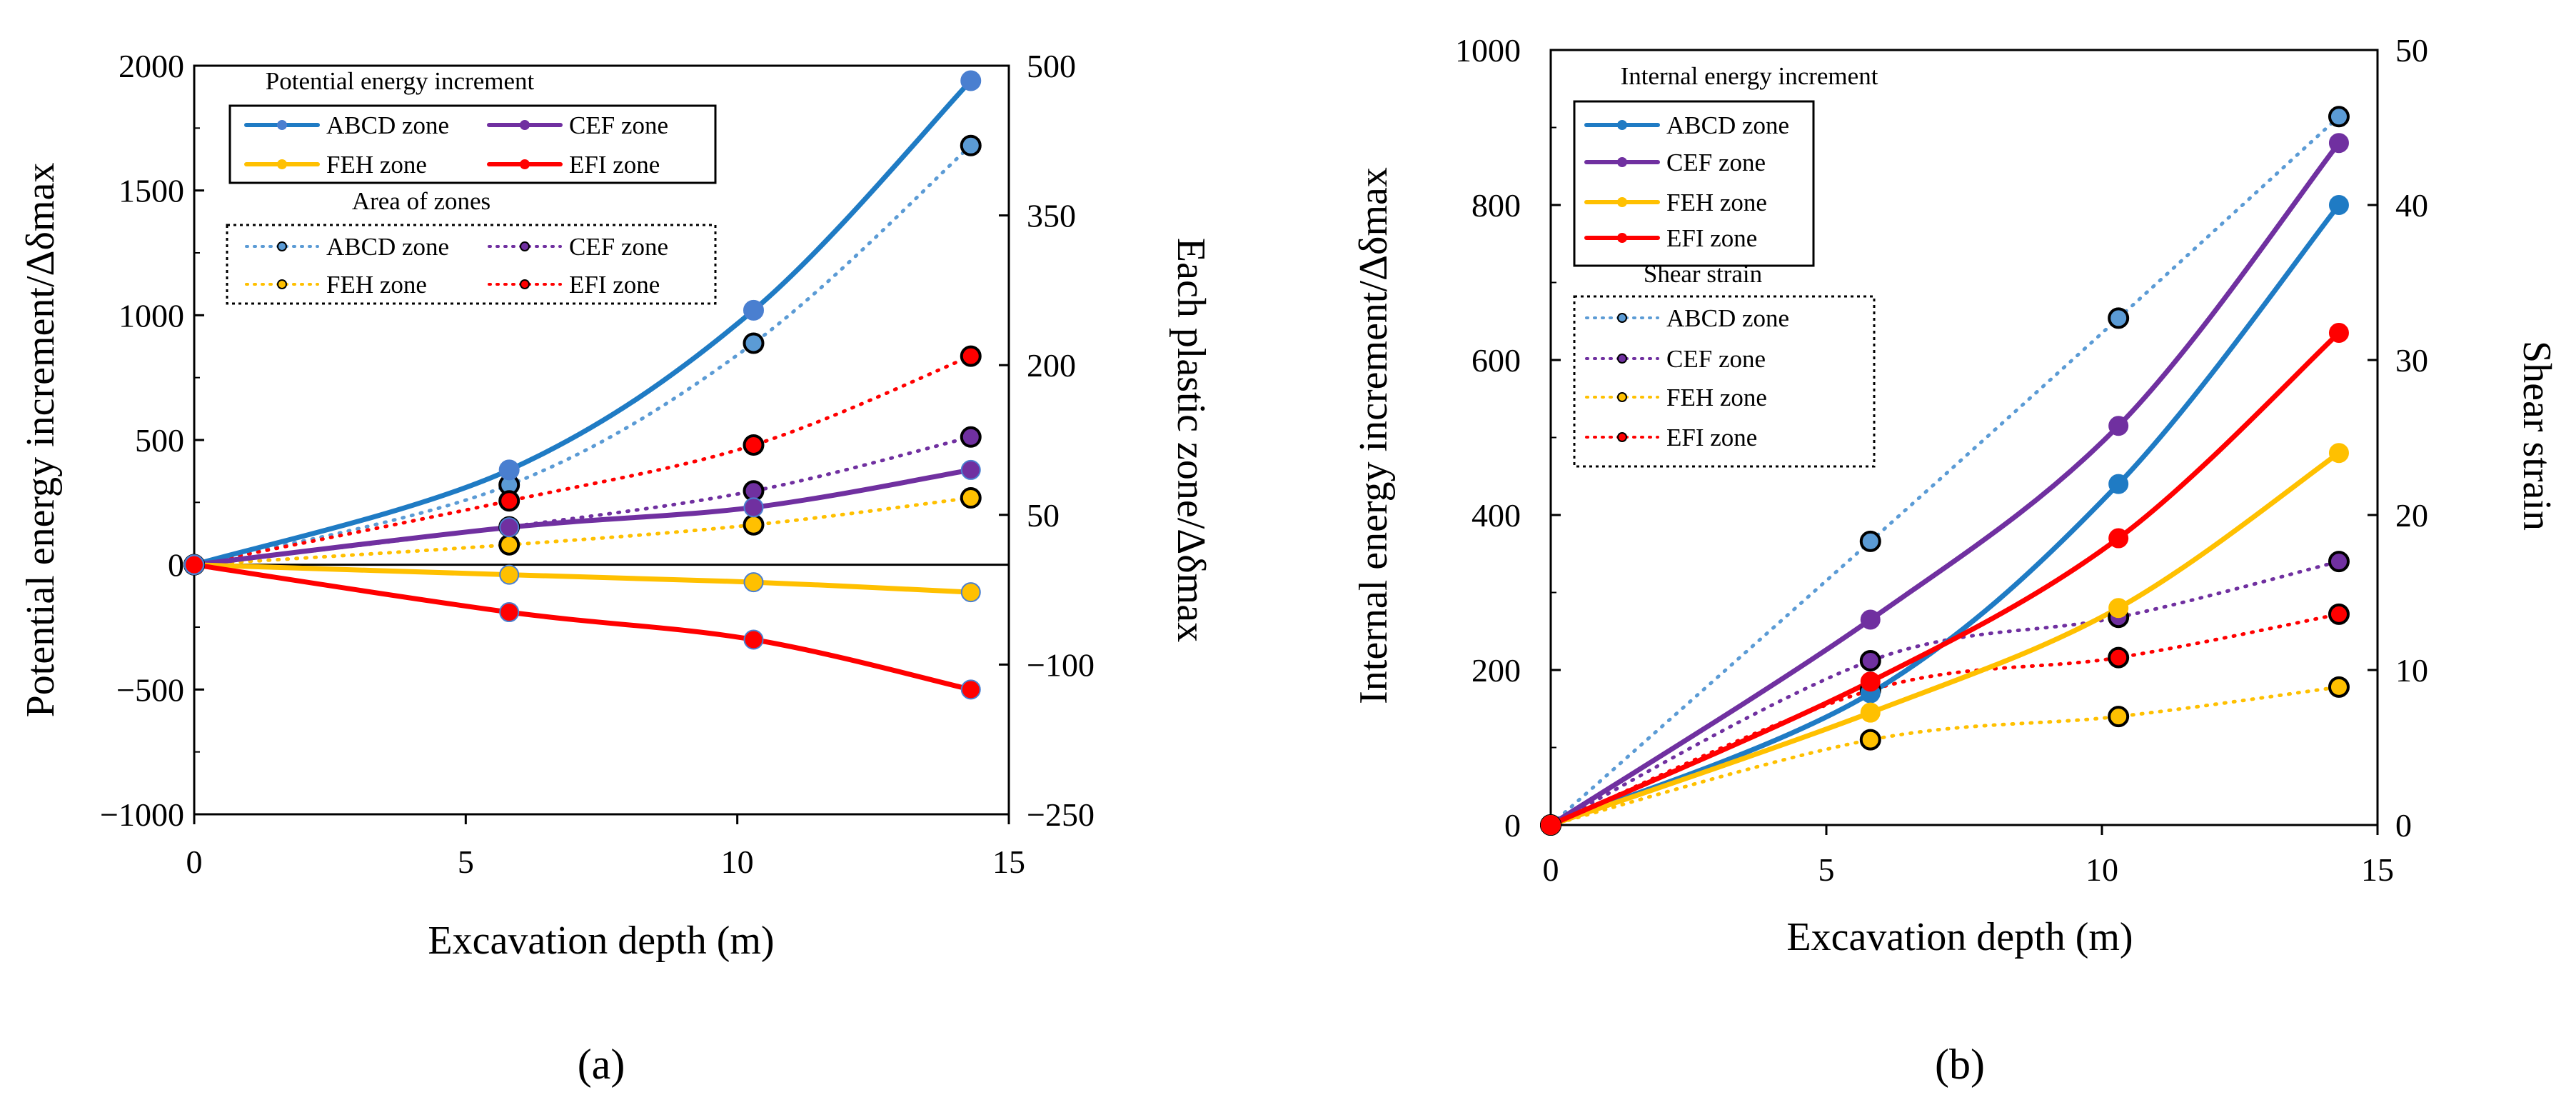 The width and height of the screenshot is (2576, 1120). What do you see at coordinates (1496, 205) in the screenshot?
I see `y-tick-label: 800` at bounding box center [1496, 205].